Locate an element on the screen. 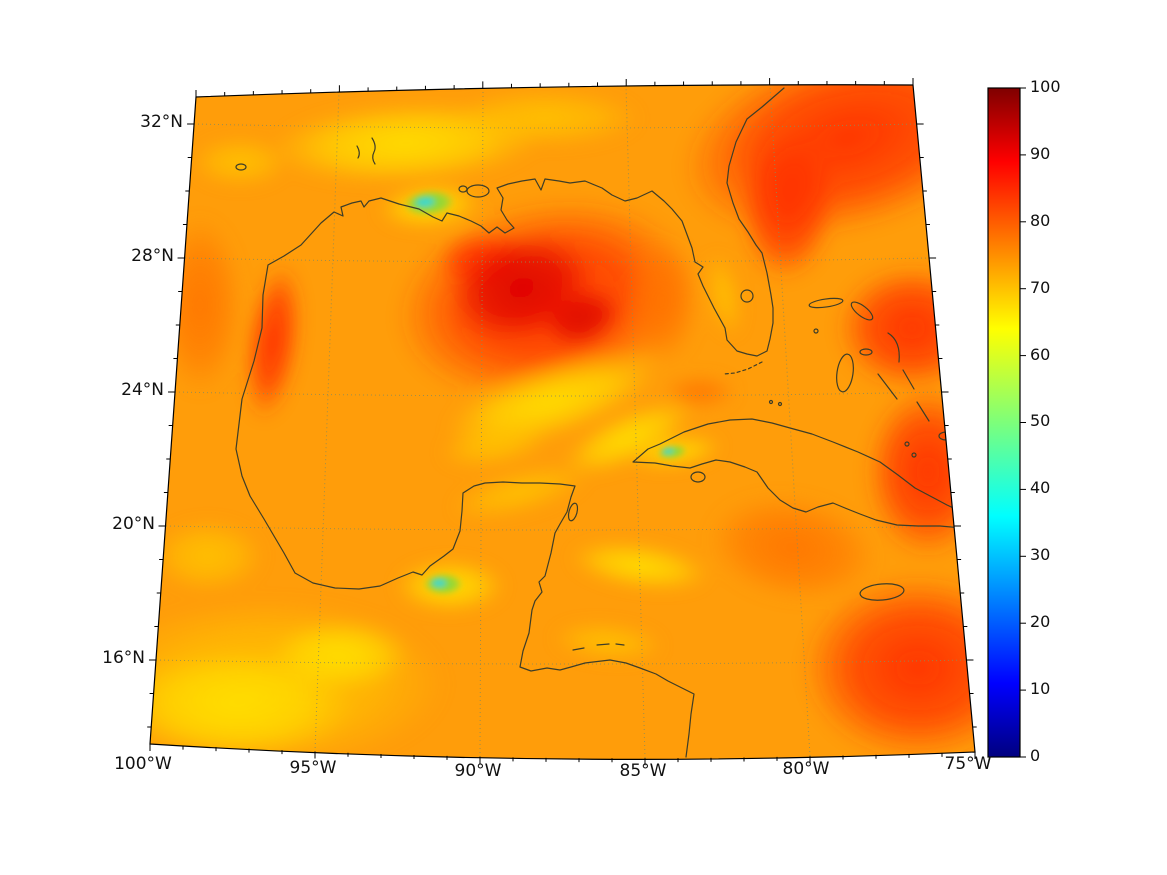 Image resolution: width=1167 pixels, height=875 pixels. lat-tick-label-16n: 16°N is located at coordinates (123, 658).